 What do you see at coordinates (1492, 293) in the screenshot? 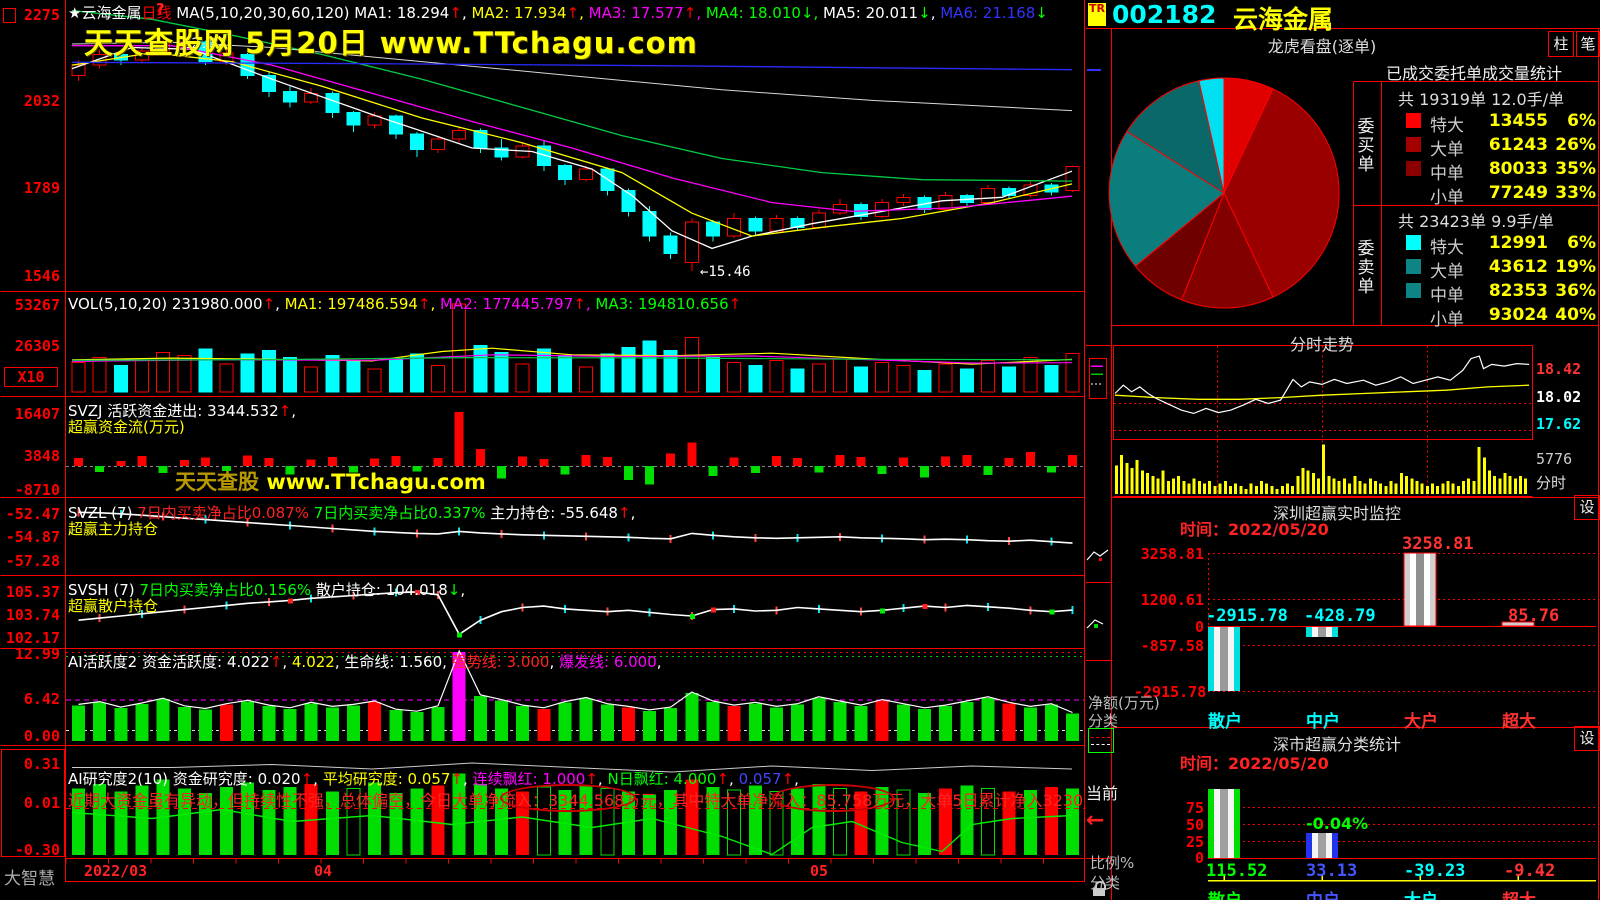
I see `table-row: 中单 82353 36%` at bounding box center [1492, 293].